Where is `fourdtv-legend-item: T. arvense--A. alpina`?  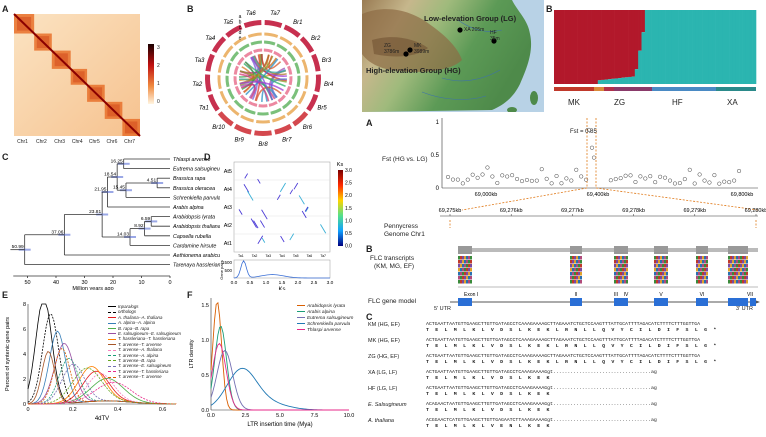 fourdtv-legend-item: T. arvense--A. alpina is located at coordinates (133, 355).